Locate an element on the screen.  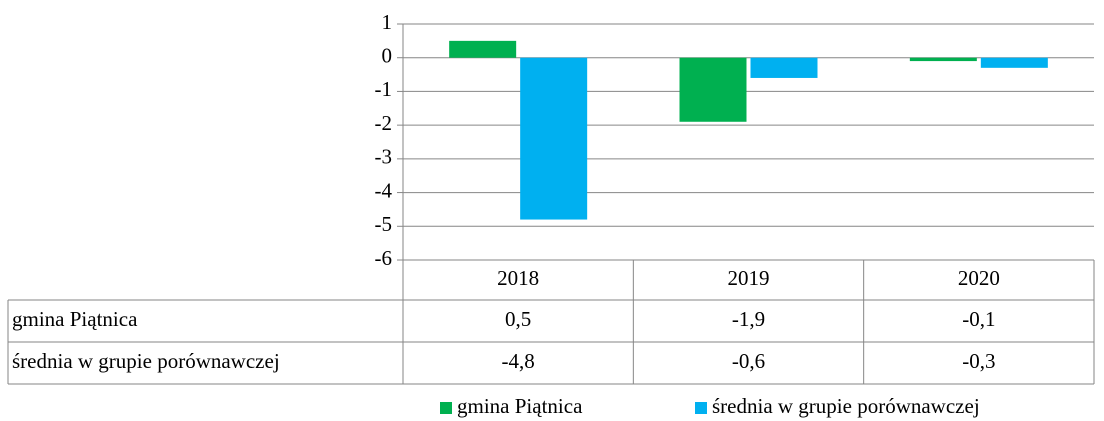
y-tick-label: -6 is located at coordinates (384, 258).